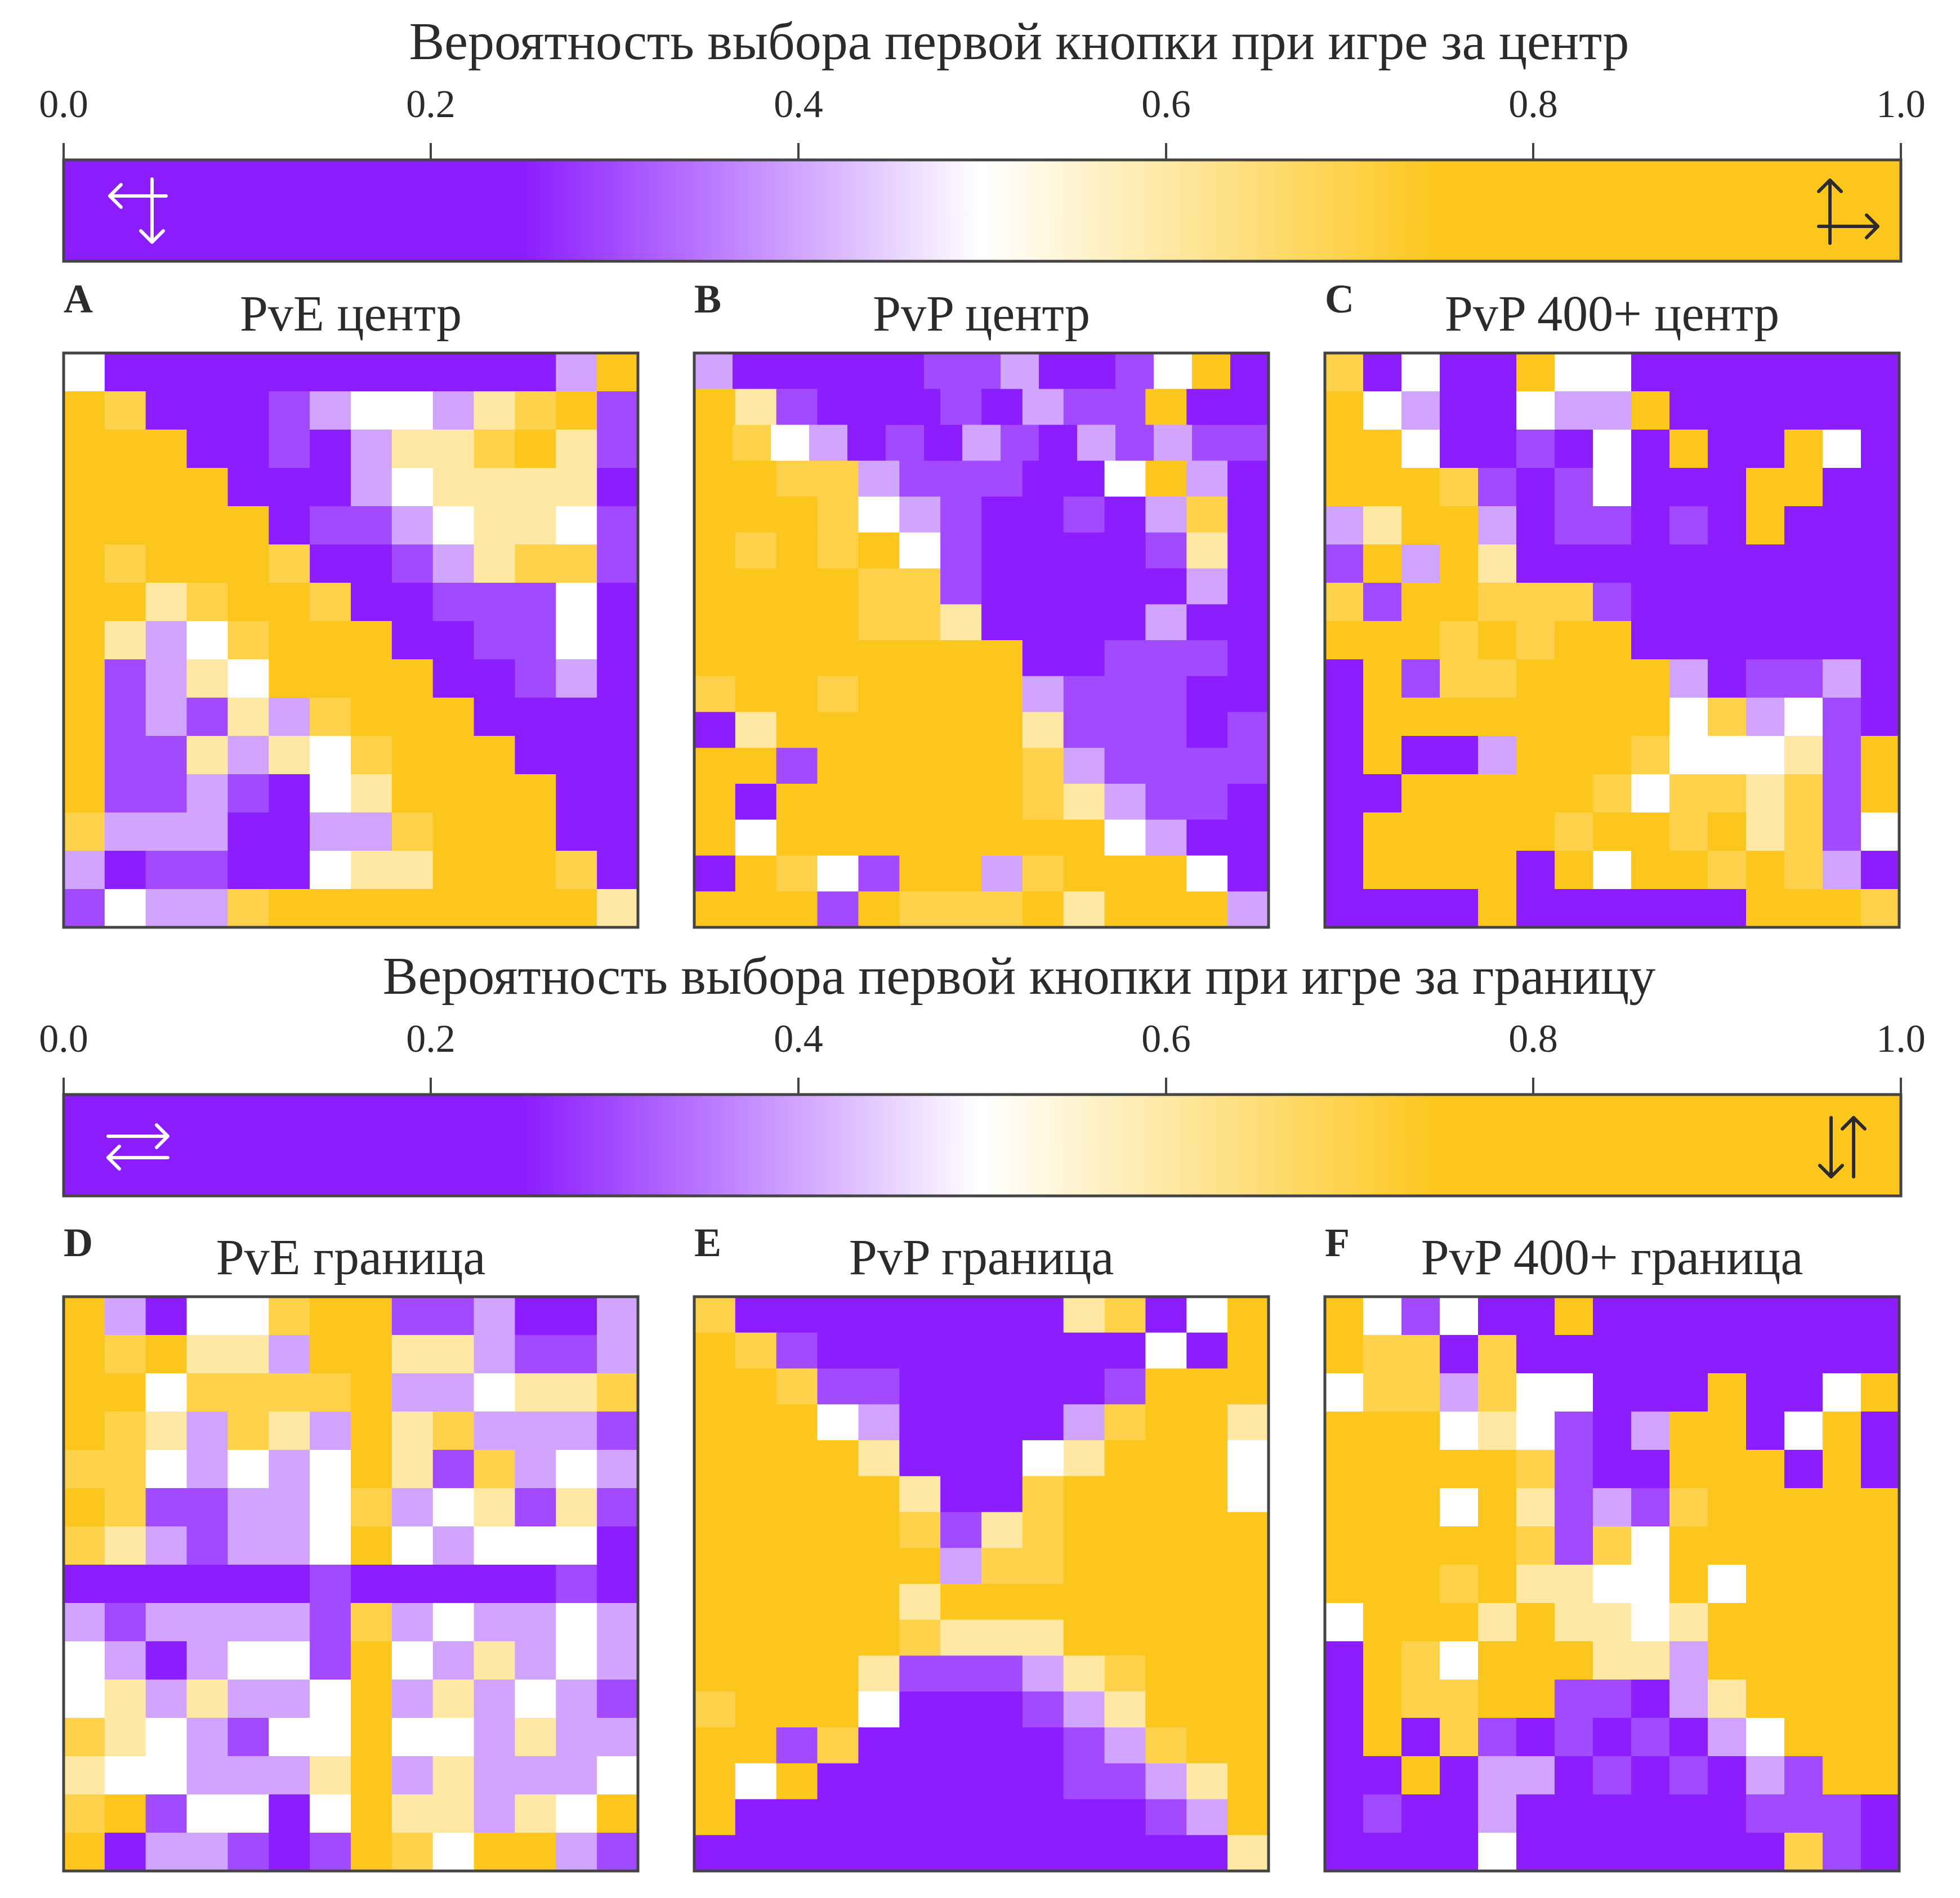  What do you see at coordinates (1612, 314) in the screenshot?
I see `panel-title: PvP 400+ центр` at bounding box center [1612, 314].